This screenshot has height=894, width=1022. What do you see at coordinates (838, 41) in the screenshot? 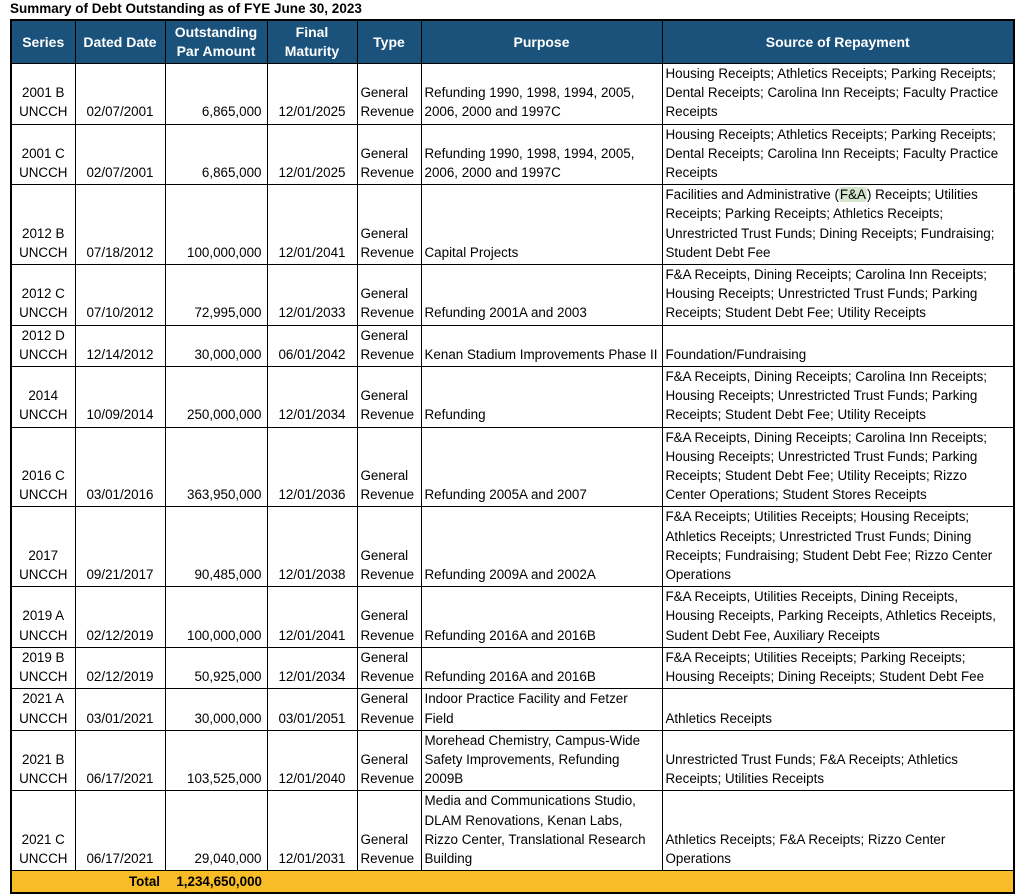
I see `col-header-source: Source of Repayment` at bounding box center [838, 41].